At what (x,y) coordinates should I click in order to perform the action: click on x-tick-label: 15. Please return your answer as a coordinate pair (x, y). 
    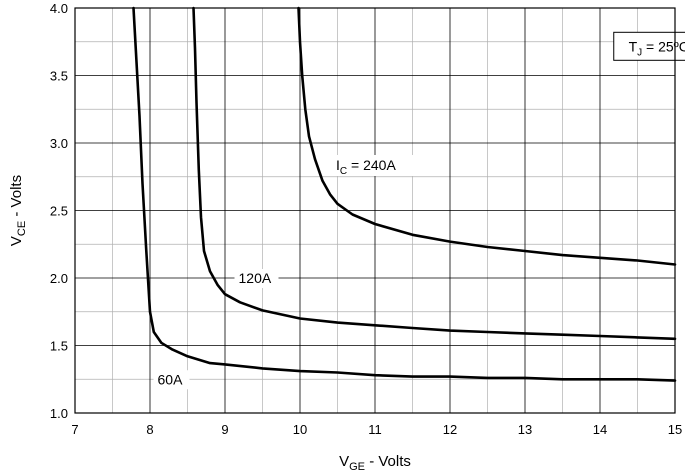
    Looking at the image, I should click on (675, 429).